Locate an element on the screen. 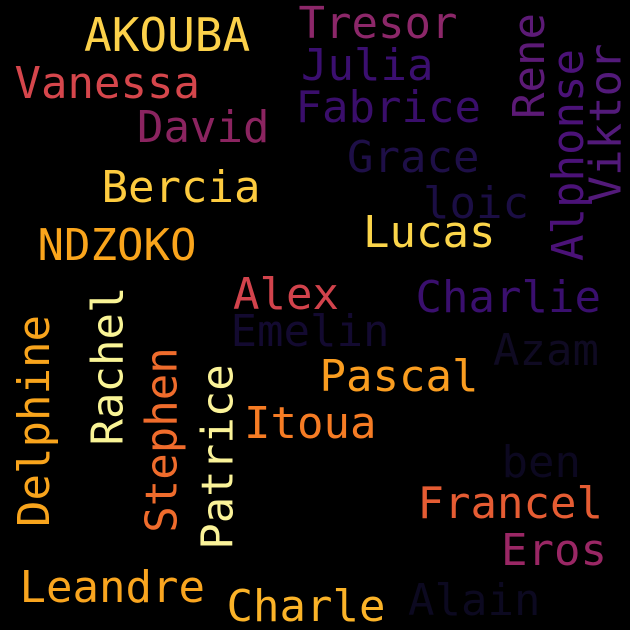 The width and height of the screenshot is (630, 630). word-eros: Eros is located at coordinates (554, 550).